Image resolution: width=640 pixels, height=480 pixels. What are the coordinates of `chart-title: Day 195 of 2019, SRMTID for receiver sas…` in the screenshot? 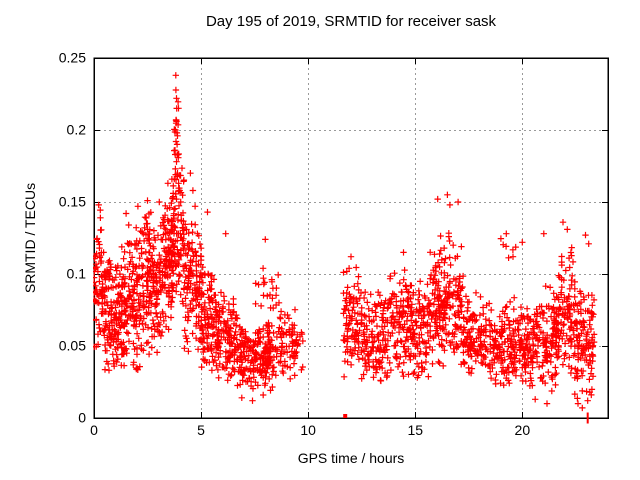 It's located at (351, 21).